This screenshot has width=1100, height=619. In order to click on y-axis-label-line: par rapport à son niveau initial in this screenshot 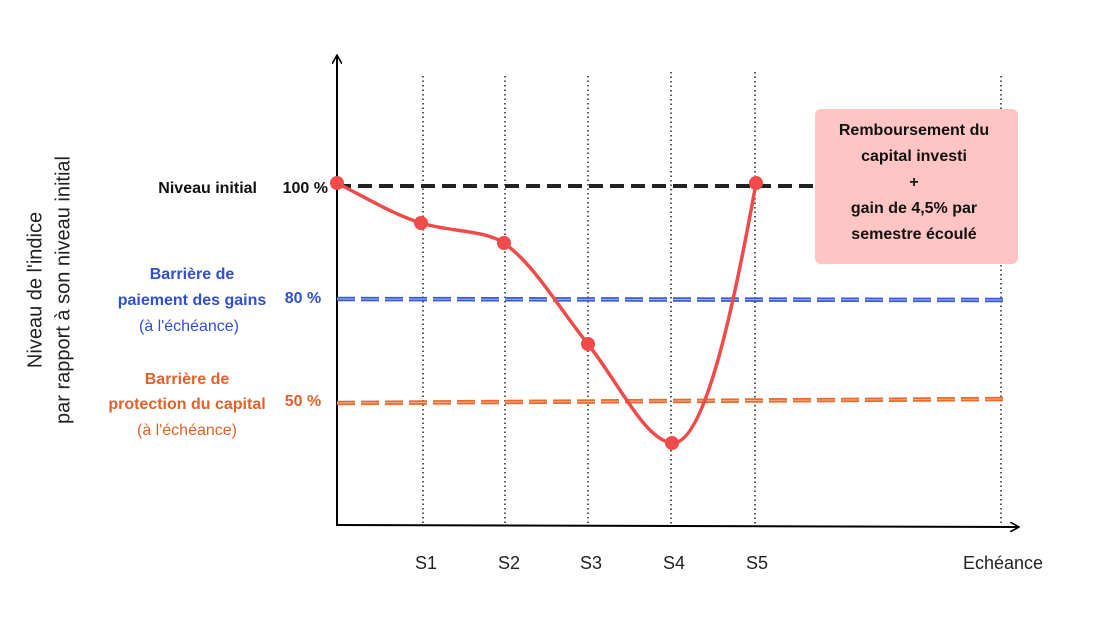, I will do `click(63, 290)`.